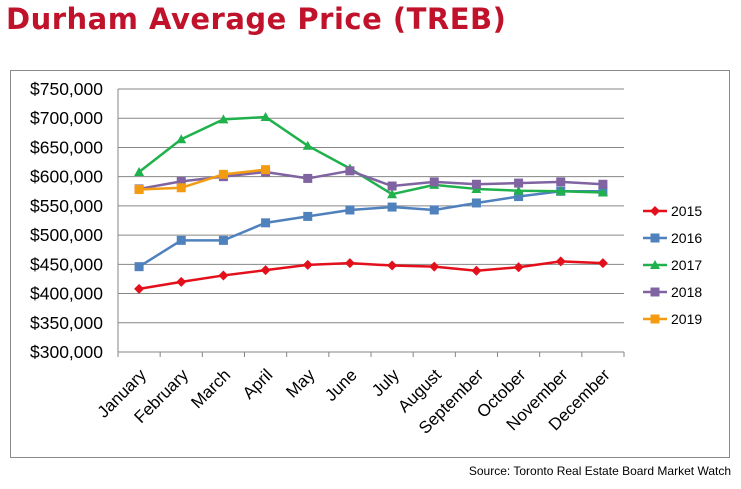 The height and width of the screenshot is (489, 741). What do you see at coordinates (655, 292) in the screenshot?
I see `legend-marker-2018` at bounding box center [655, 292].